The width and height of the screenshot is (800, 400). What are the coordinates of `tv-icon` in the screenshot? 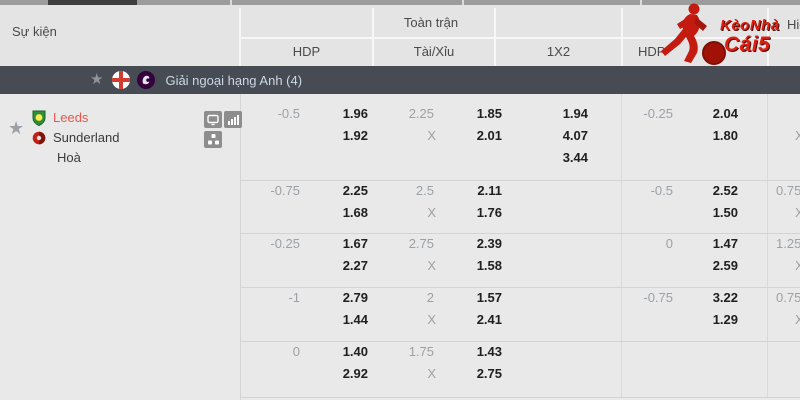 It's located at (213, 119).